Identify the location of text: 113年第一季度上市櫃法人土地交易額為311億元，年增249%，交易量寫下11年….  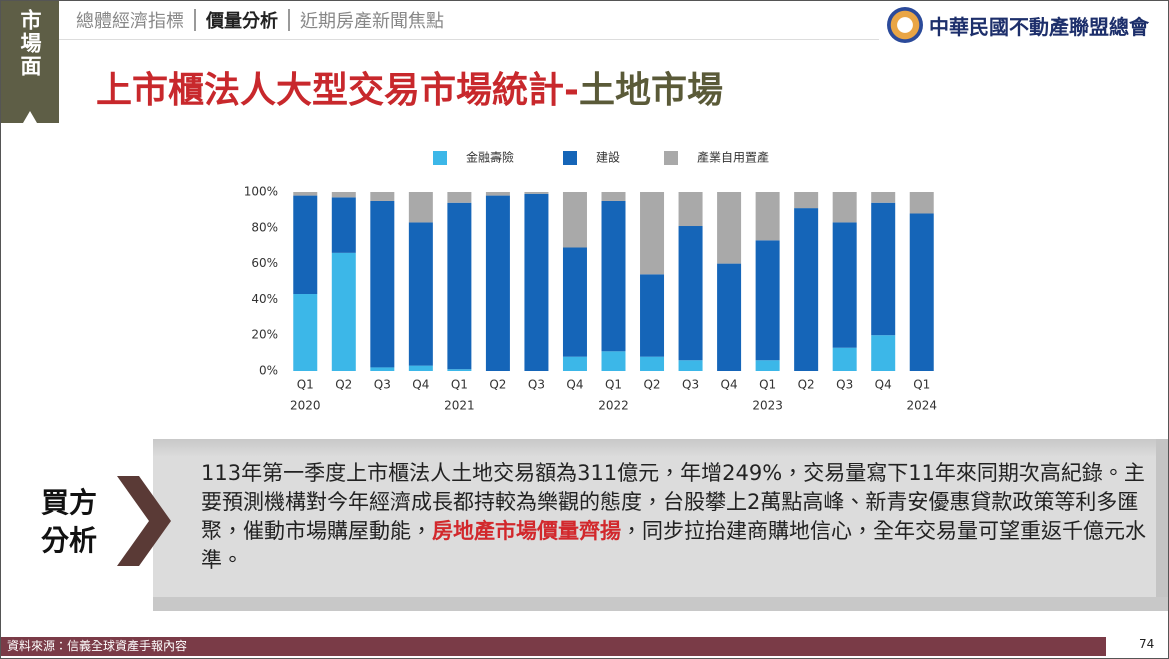
(673, 502).